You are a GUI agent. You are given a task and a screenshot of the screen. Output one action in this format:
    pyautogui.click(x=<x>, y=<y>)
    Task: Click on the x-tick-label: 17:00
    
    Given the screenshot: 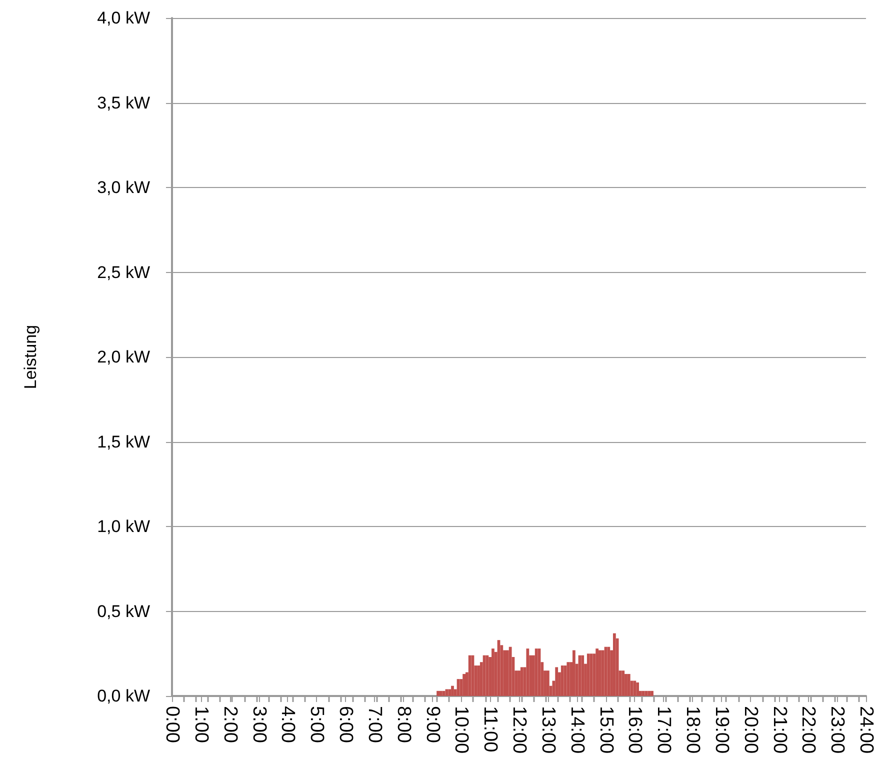 What is the action you would take?
    pyautogui.click(x=663, y=730)
    